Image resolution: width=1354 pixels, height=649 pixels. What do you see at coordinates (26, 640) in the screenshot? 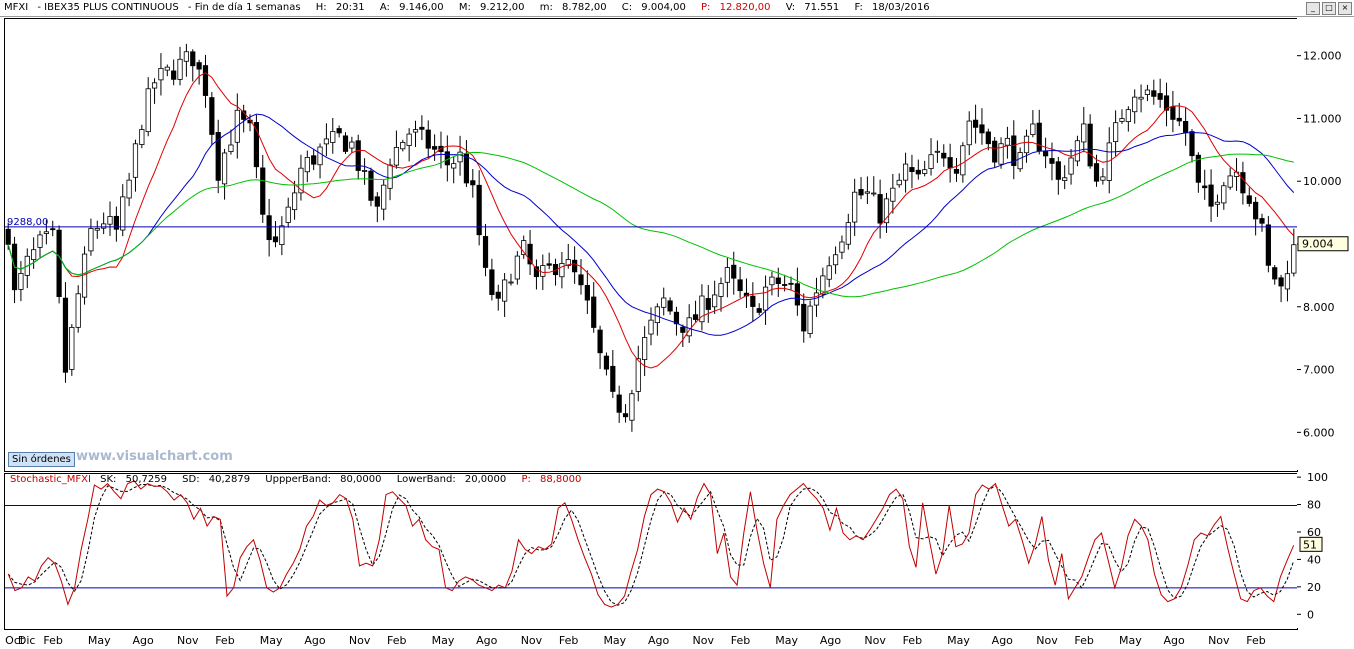
I see `time-axis-label: Dic` at bounding box center [26, 640].